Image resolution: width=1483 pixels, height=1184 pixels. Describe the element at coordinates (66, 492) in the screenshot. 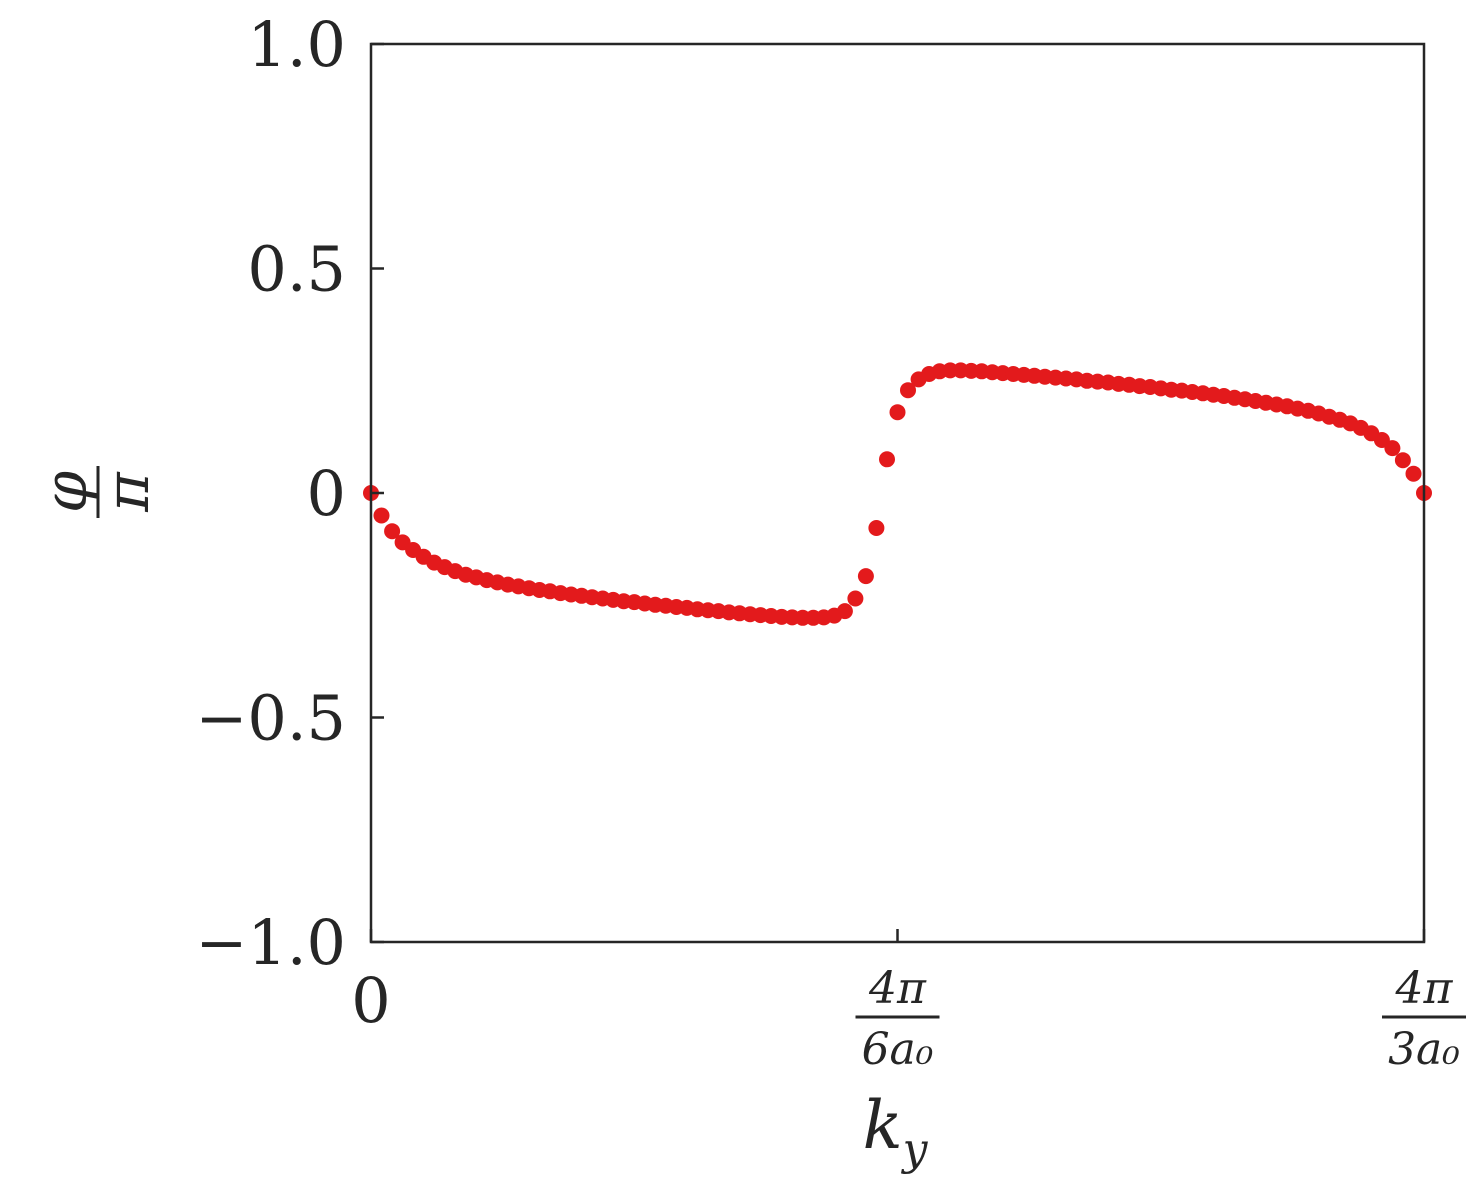

I see `y-axis-label-numerator: φ` at that location.